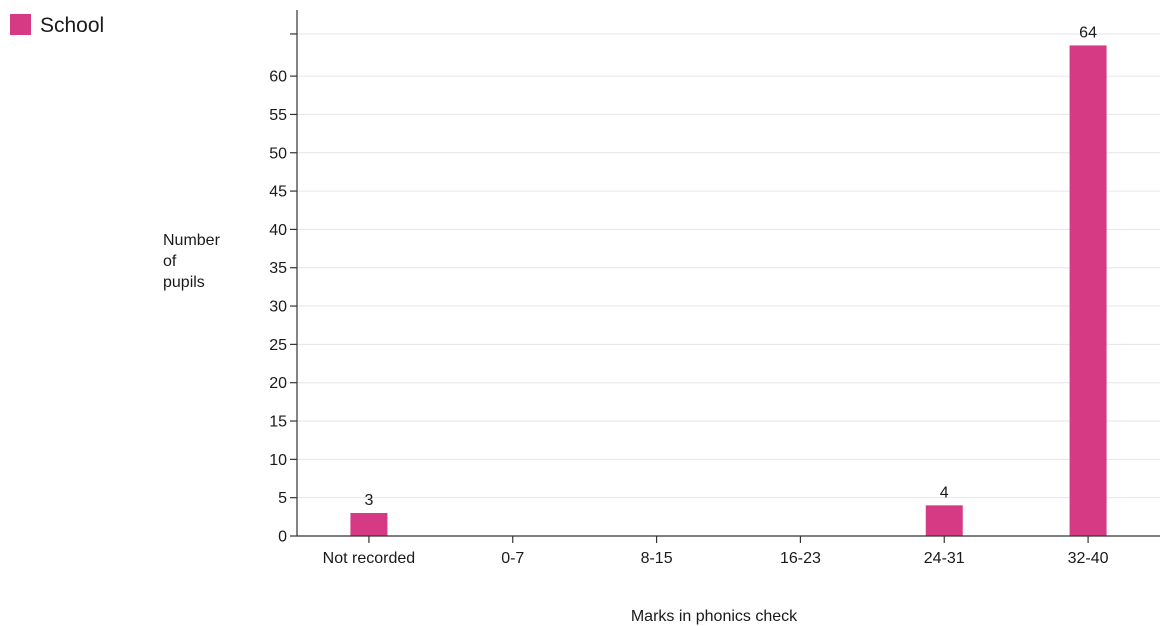  I want to click on x-tick-label-not-recorded: Not recorded, so click(369, 558).